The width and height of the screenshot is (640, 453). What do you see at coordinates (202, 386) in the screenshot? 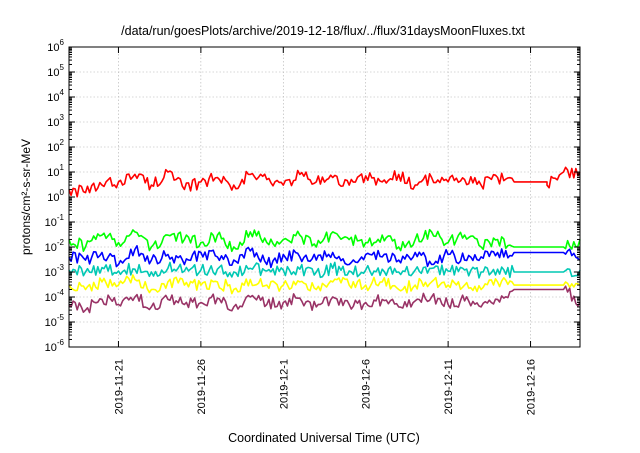
I see `x-tick-label: 2019-11-26` at bounding box center [202, 386].